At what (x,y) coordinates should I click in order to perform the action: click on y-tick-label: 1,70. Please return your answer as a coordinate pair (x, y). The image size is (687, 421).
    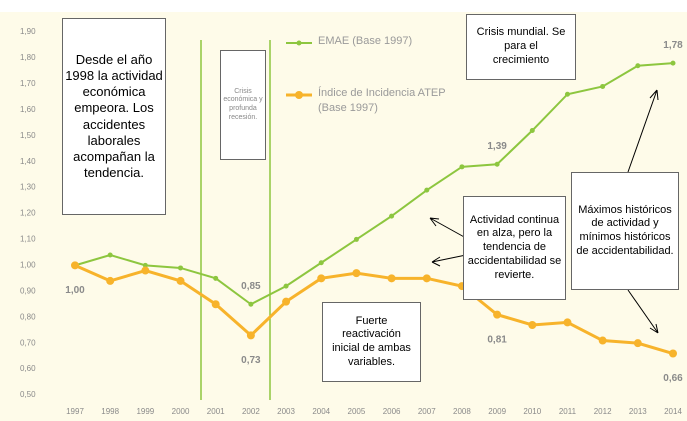
    Looking at the image, I should click on (28, 83).